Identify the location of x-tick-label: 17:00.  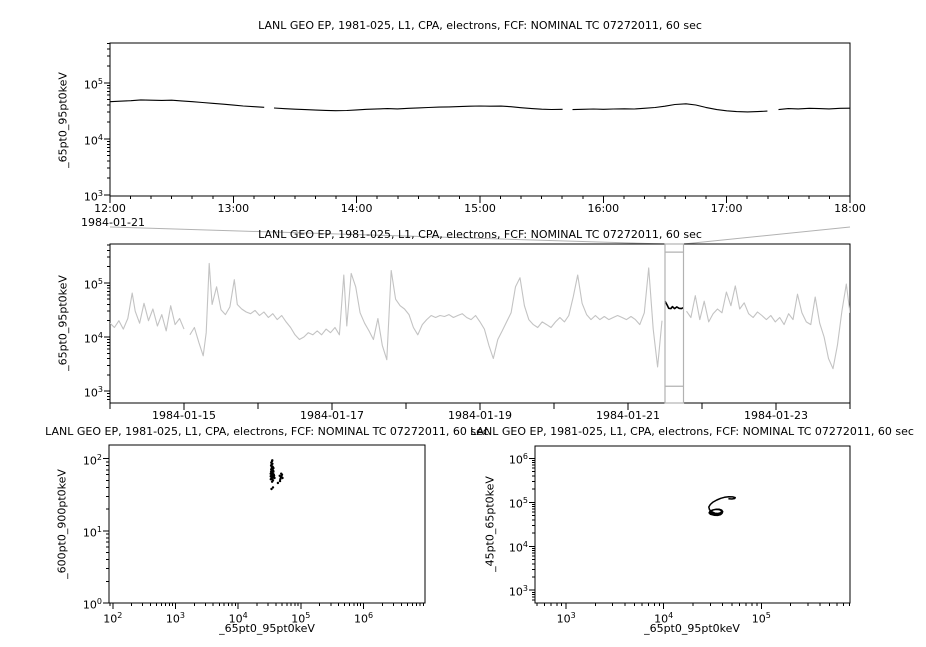
(726, 208).